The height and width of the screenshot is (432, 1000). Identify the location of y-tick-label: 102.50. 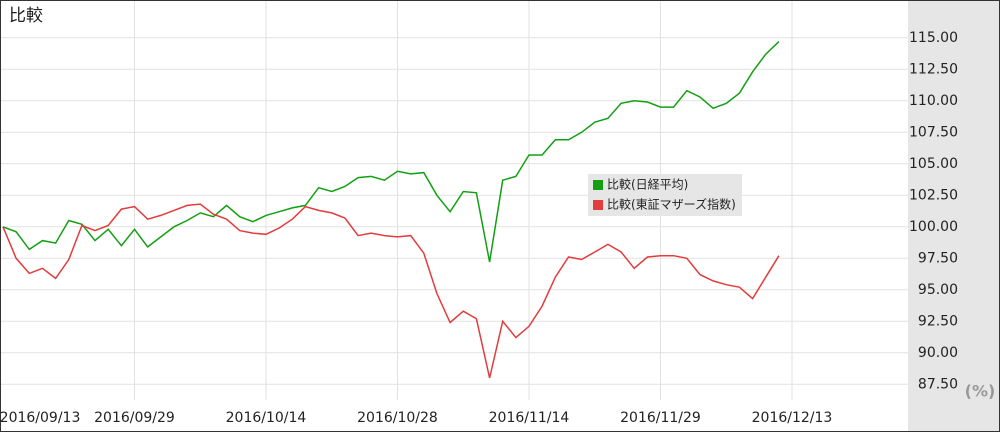
(933, 195).